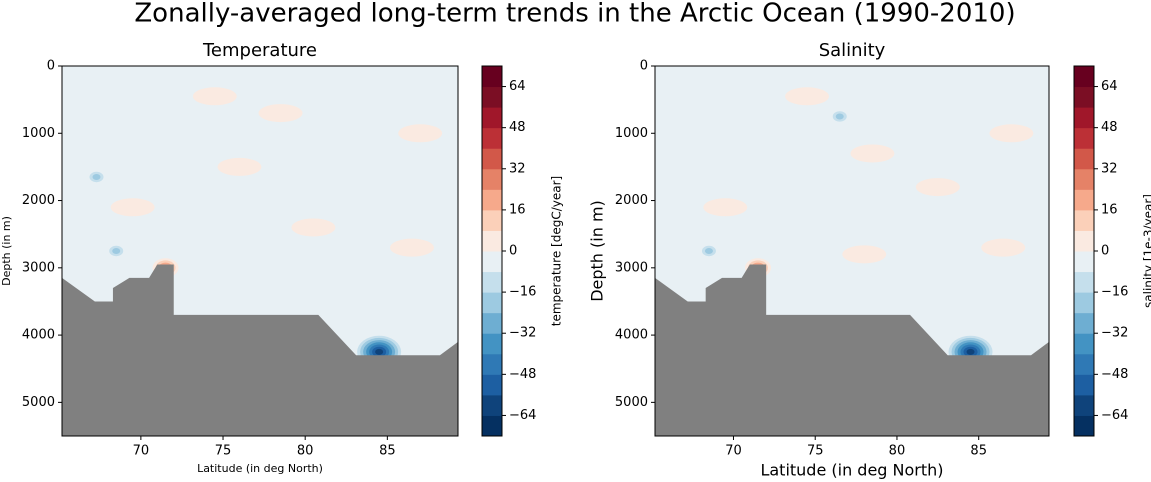  I want to click on y-tick-label: 1000, so click(38, 133).